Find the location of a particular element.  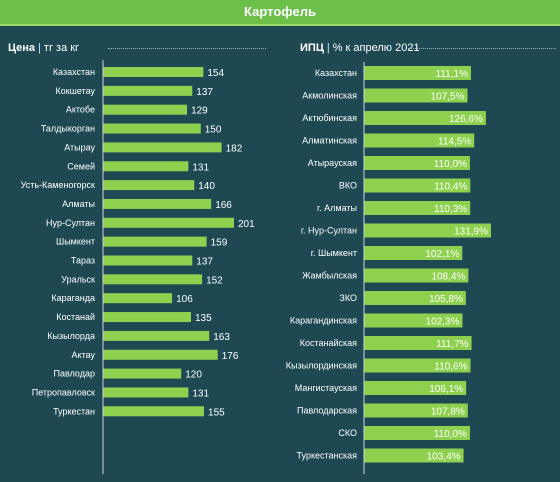

price-header-unit: тг за кг is located at coordinates (61, 48).